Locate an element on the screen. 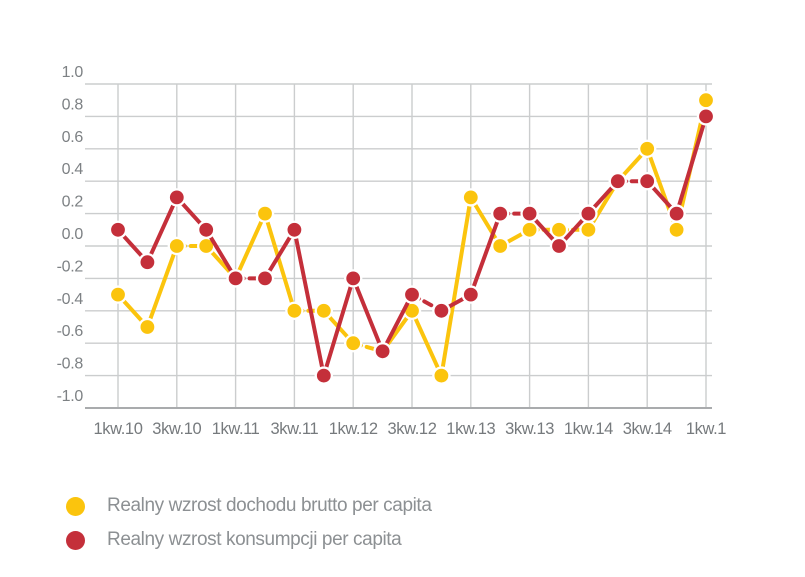 The width and height of the screenshot is (805, 577). konsumpcja-series-dot-icon is located at coordinates (75, 540).